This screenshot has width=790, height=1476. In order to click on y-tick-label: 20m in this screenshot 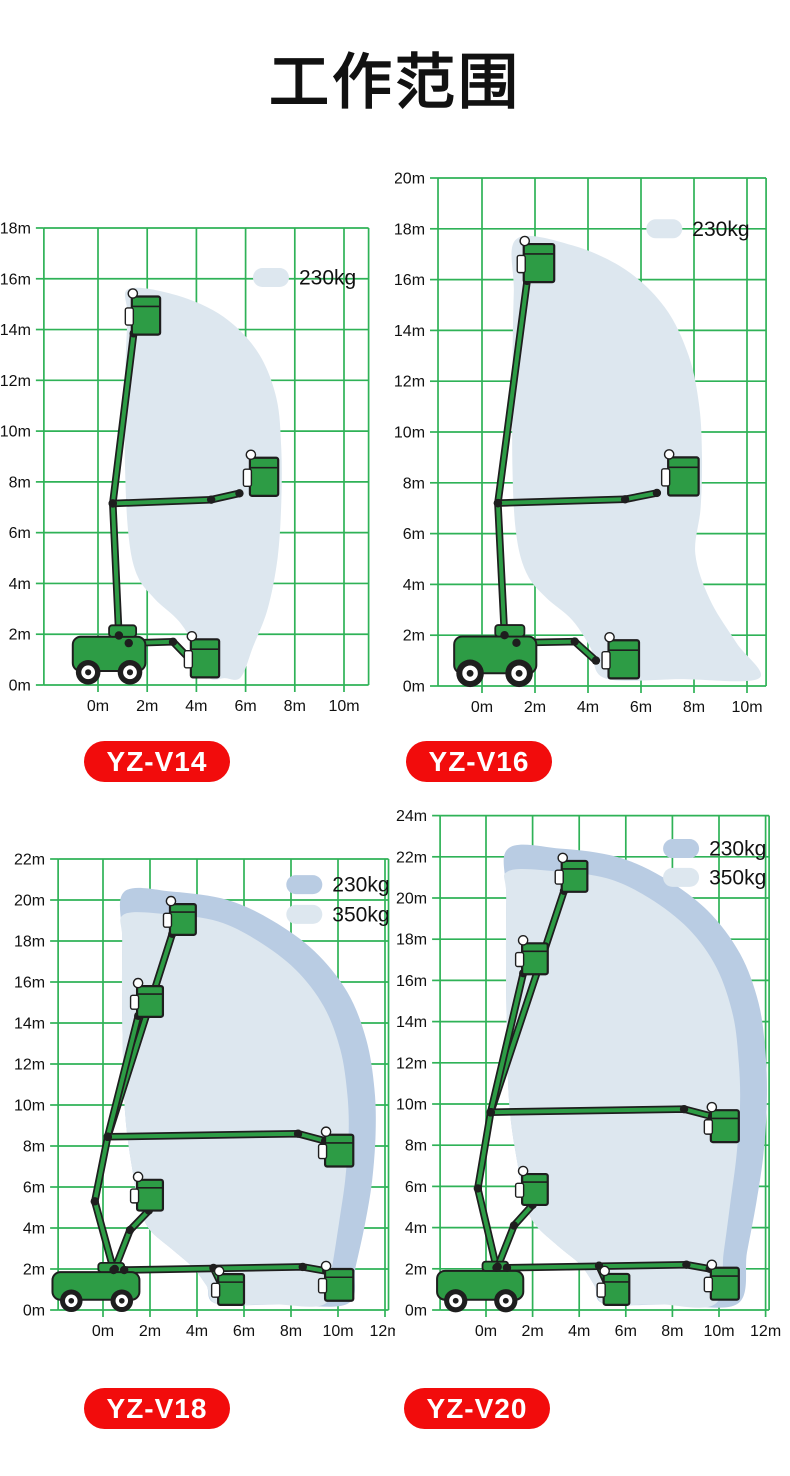, I will do `click(411, 899)`.